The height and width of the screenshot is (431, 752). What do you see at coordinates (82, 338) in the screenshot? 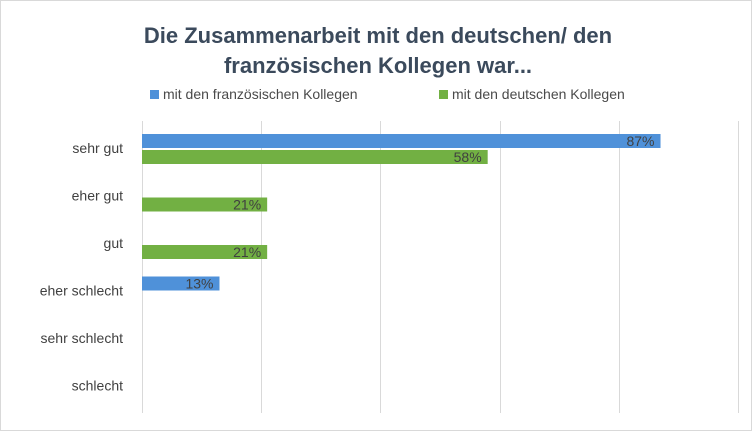
I see `category-label-4: sehr schlecht` at bounding box center [82, 338].